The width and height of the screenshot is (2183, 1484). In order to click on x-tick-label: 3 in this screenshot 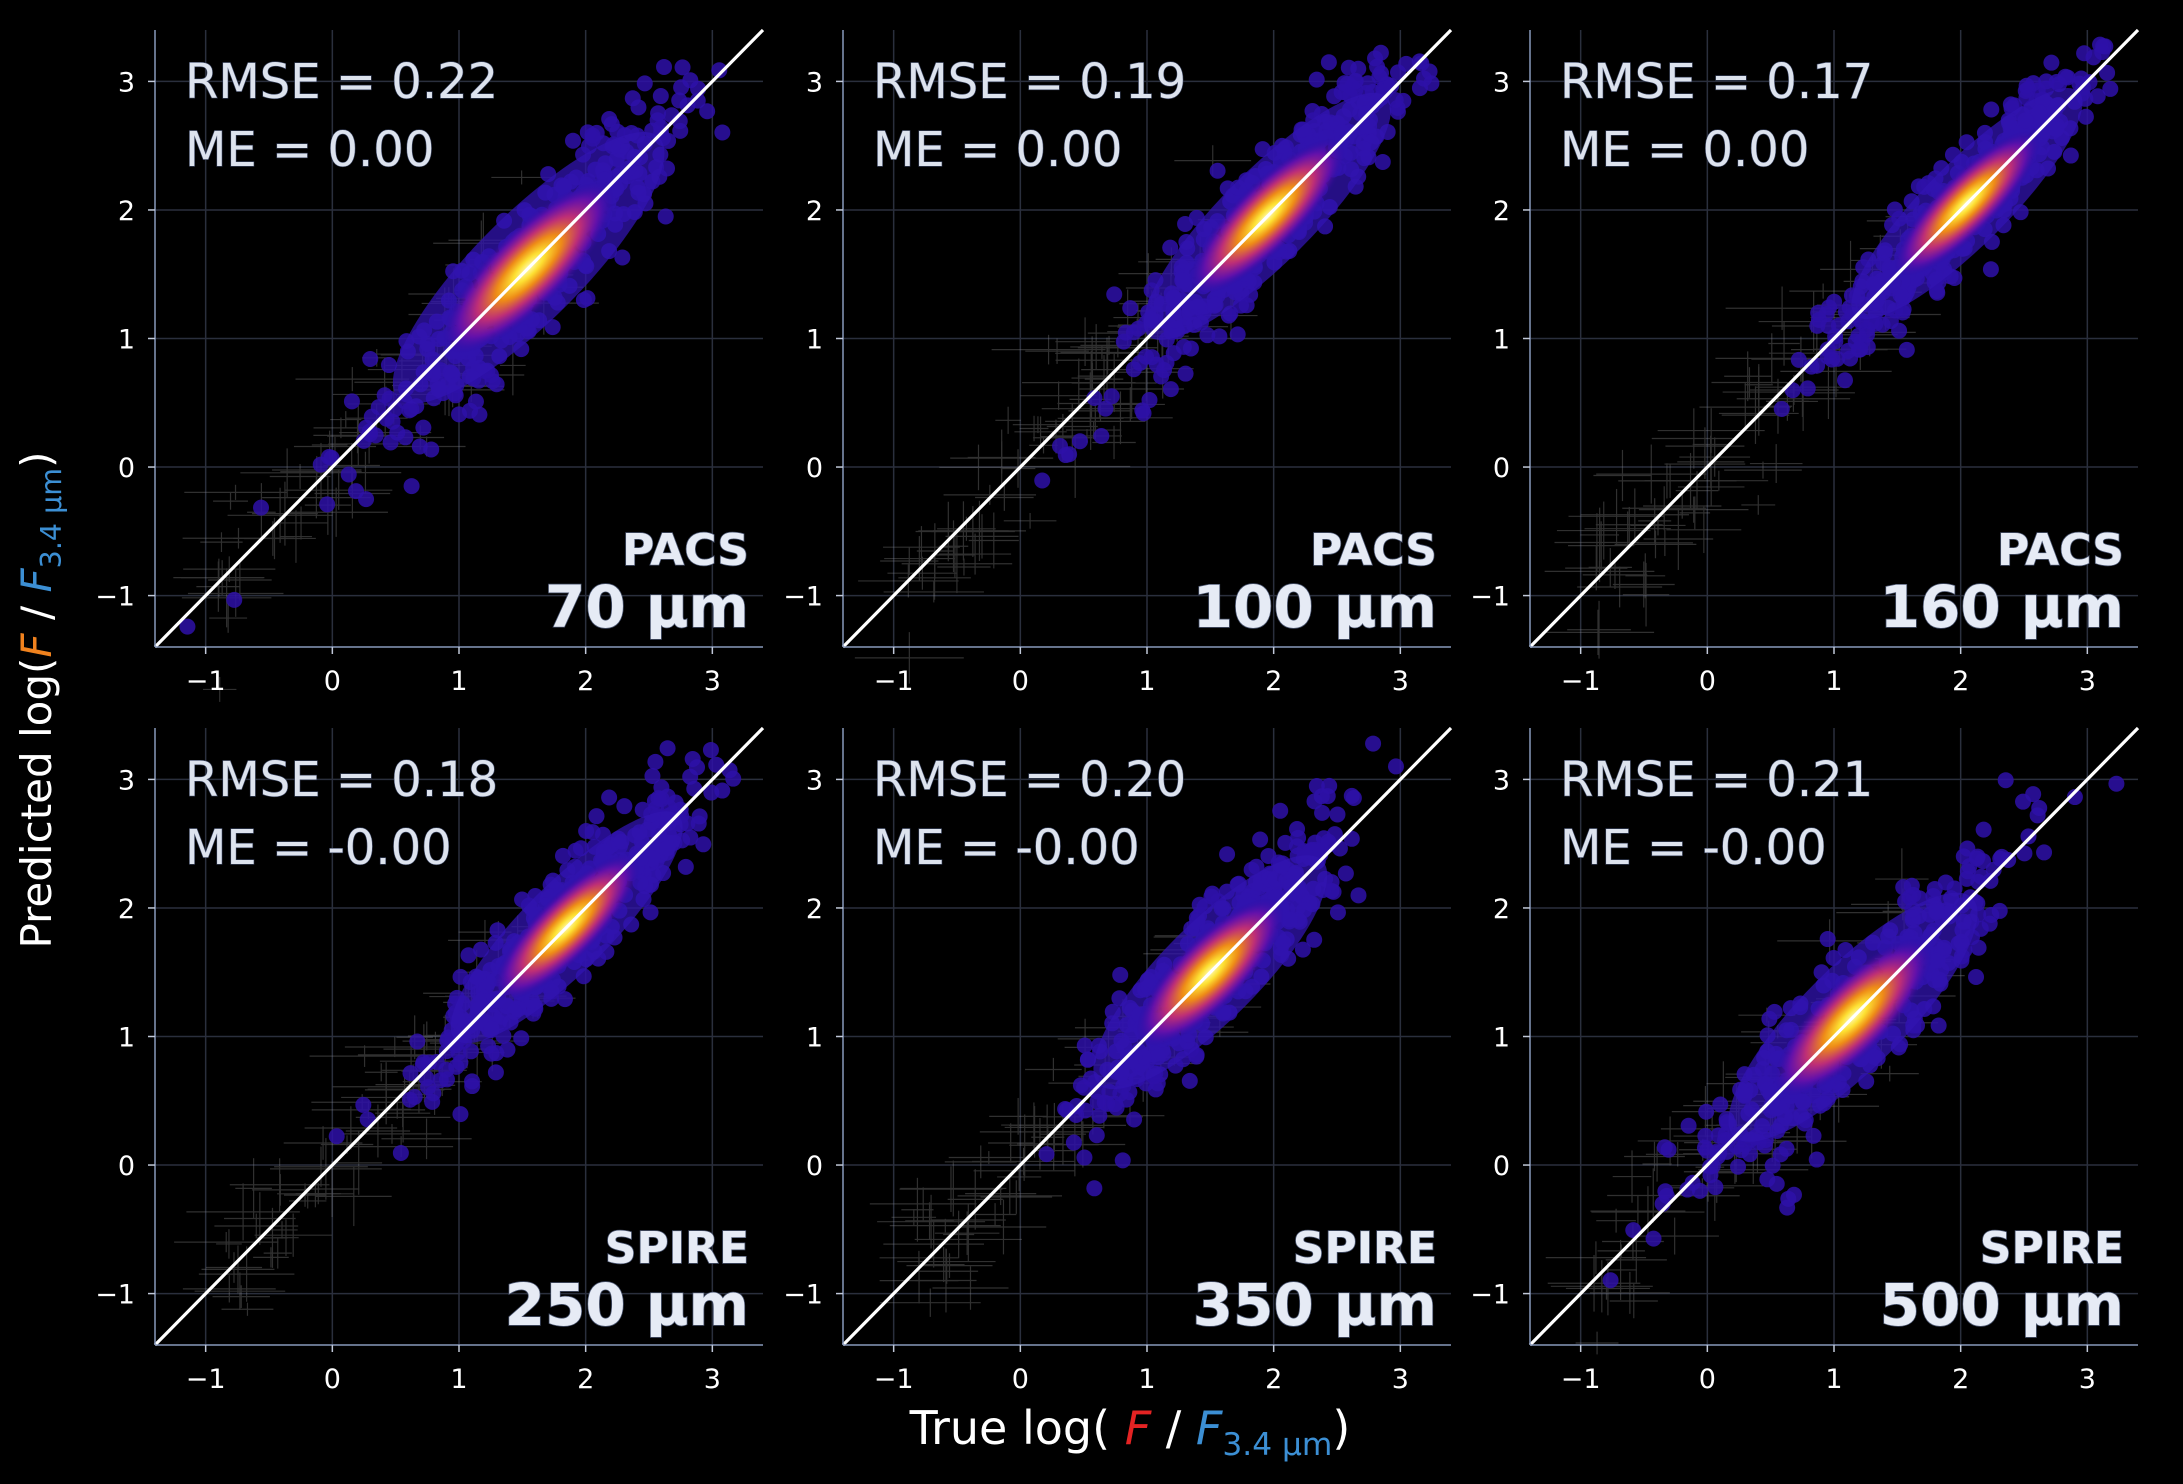, I will do `click(1400, 681)`.